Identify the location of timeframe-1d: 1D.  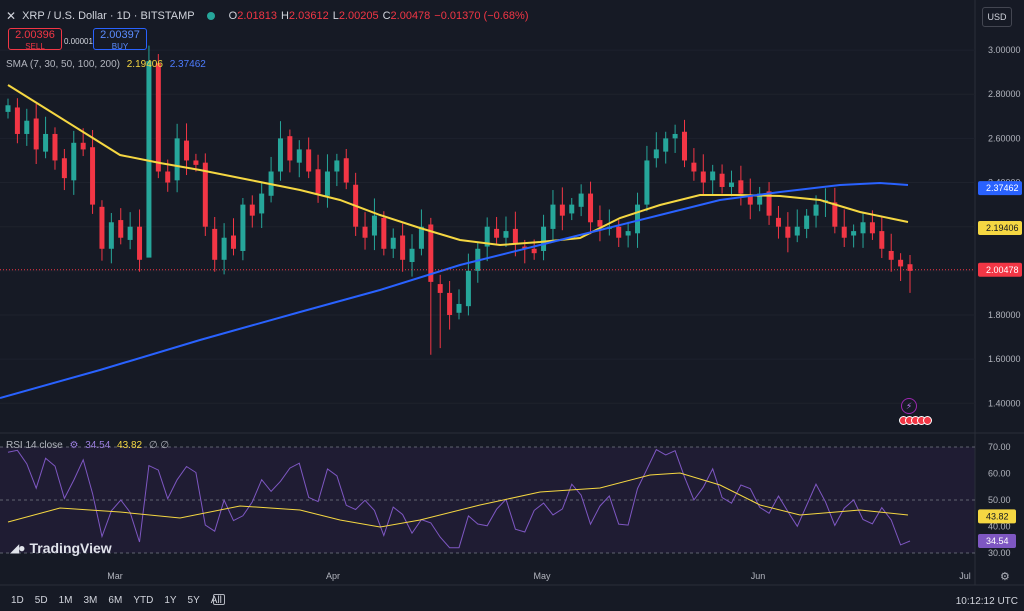
(17, 600).